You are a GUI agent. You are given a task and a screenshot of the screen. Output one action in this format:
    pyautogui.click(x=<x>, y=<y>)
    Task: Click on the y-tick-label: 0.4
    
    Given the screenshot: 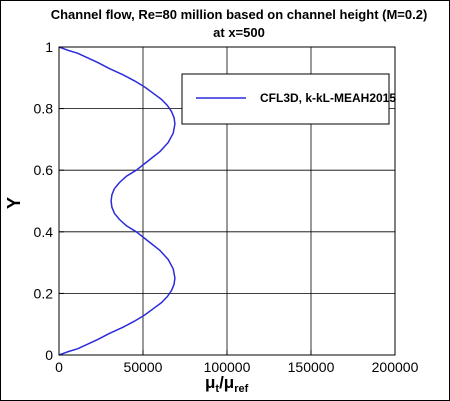 What is the action you would take?
    pyautogui.click(x=44, y=232)
    